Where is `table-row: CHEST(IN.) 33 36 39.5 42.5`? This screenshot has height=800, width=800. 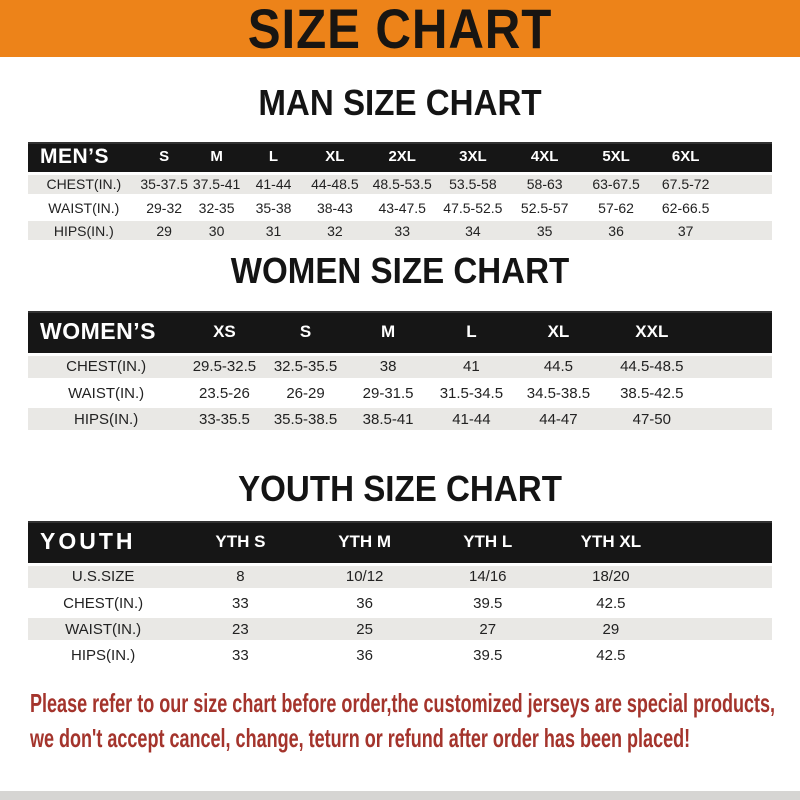
table-row: CHEST(IN.) 33 36 39.5 42.5 is located at coordinates (400, 604).